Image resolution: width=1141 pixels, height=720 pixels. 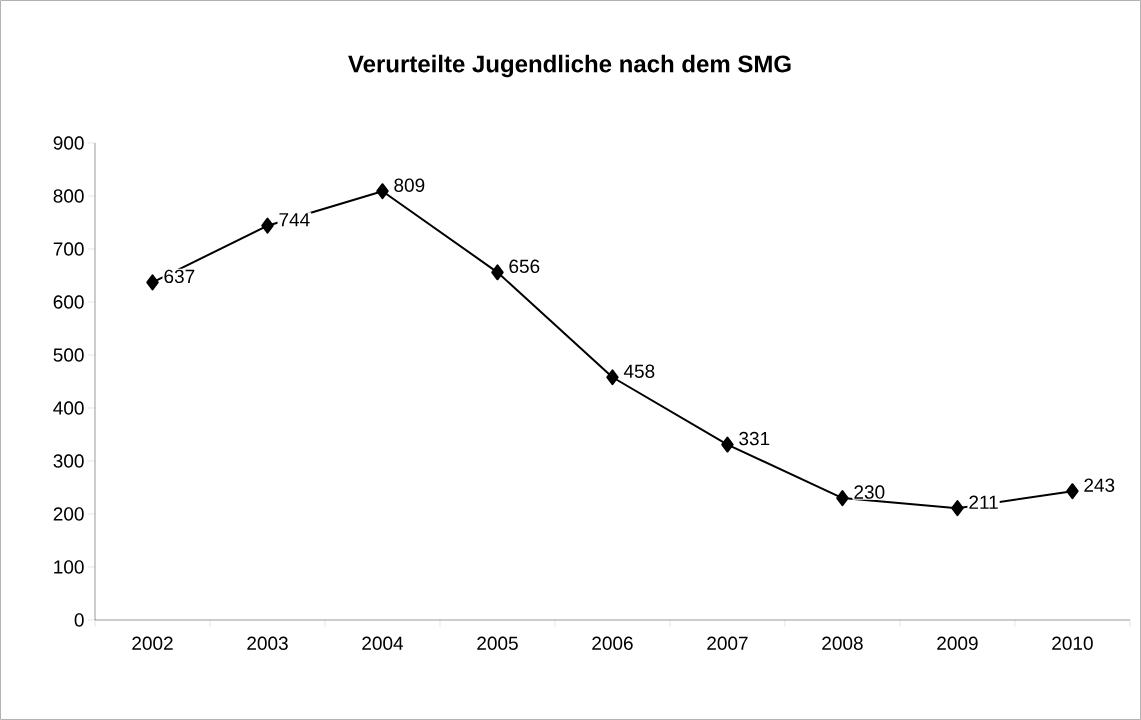 What do you see at coordinates (68, 302) in the screenshot?
I see `y-tick-label: 600` at bounding box center [68, 302].